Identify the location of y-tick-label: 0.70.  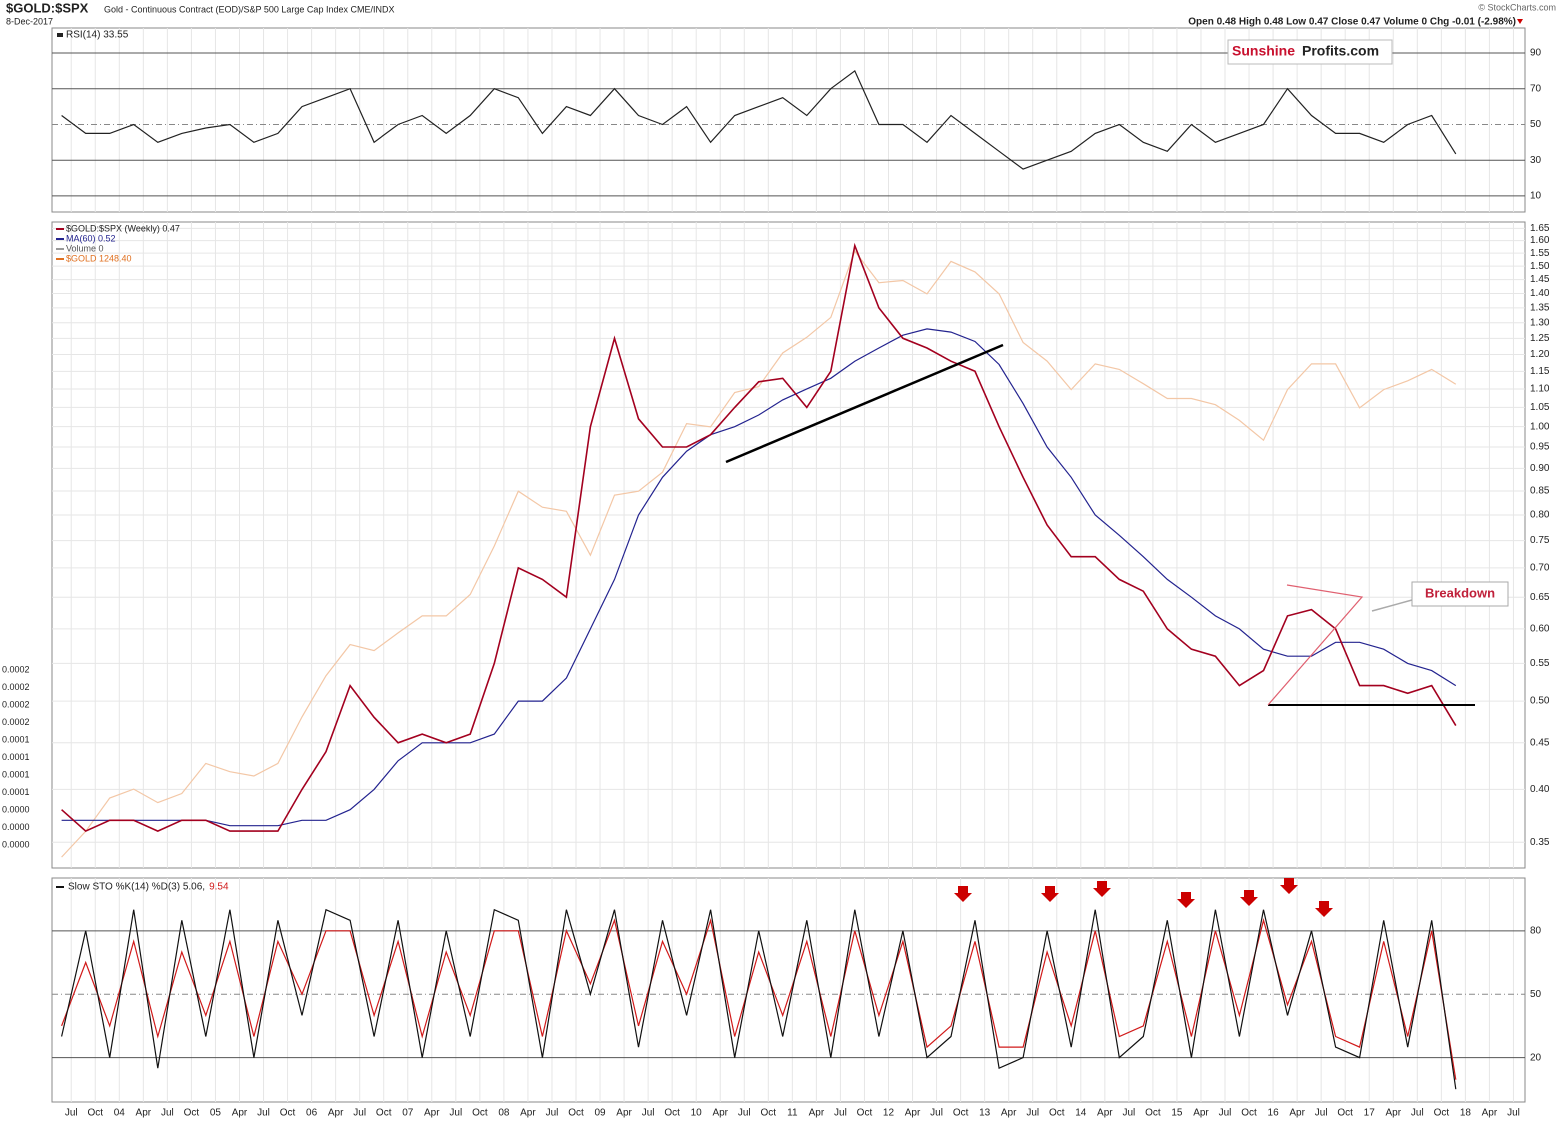
(1540, 568).